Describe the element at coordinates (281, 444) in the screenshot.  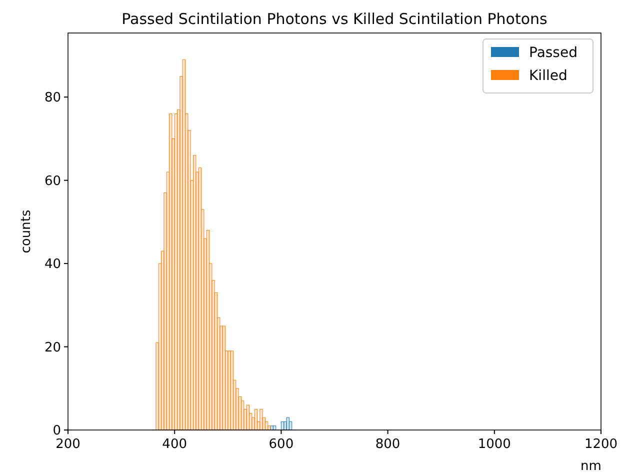
I see `x-tick-label: 600` at that location.